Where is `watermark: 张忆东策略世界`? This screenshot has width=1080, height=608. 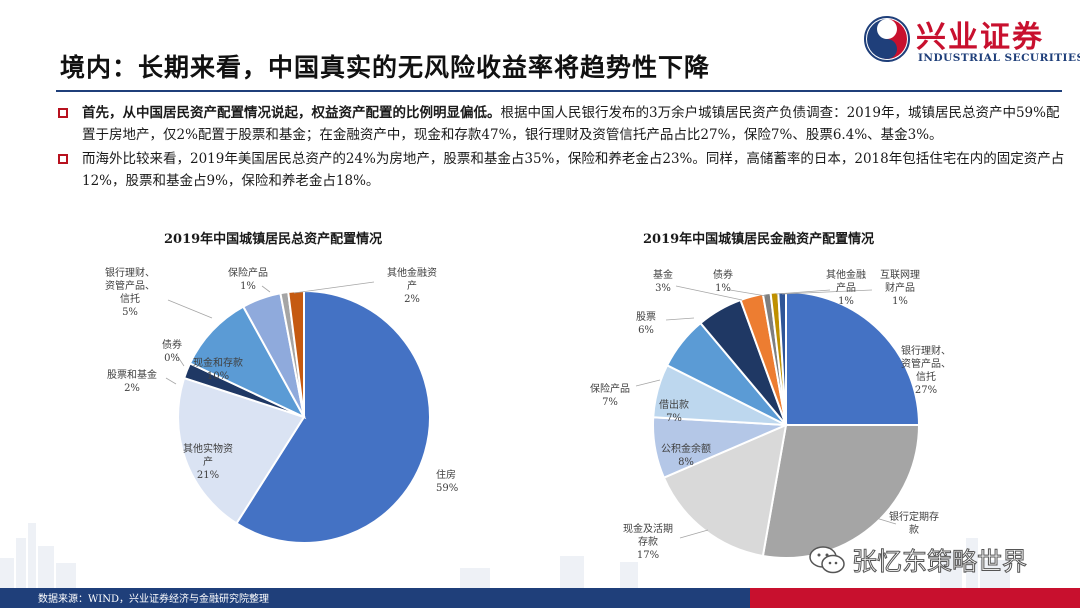
watermark: 张忆东策略世界 is located at coordinates (918, 560).